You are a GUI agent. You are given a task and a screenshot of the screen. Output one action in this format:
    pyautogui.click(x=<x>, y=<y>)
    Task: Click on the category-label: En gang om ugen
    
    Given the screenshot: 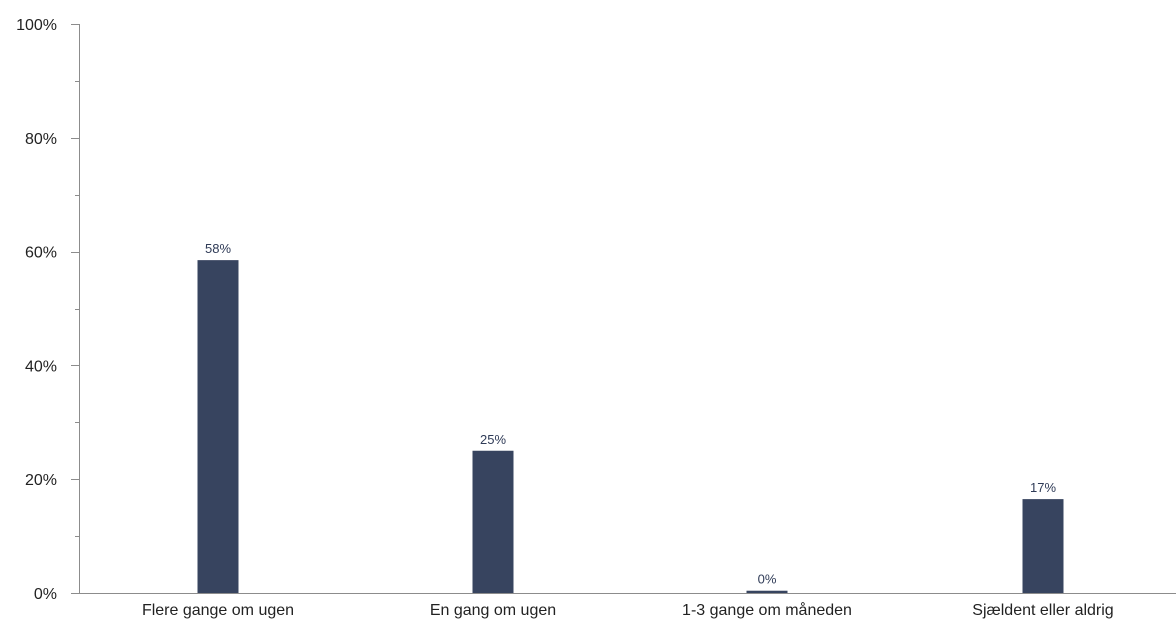 What is the action you would take?
    pyautogui.click(x=493, y=610)
    